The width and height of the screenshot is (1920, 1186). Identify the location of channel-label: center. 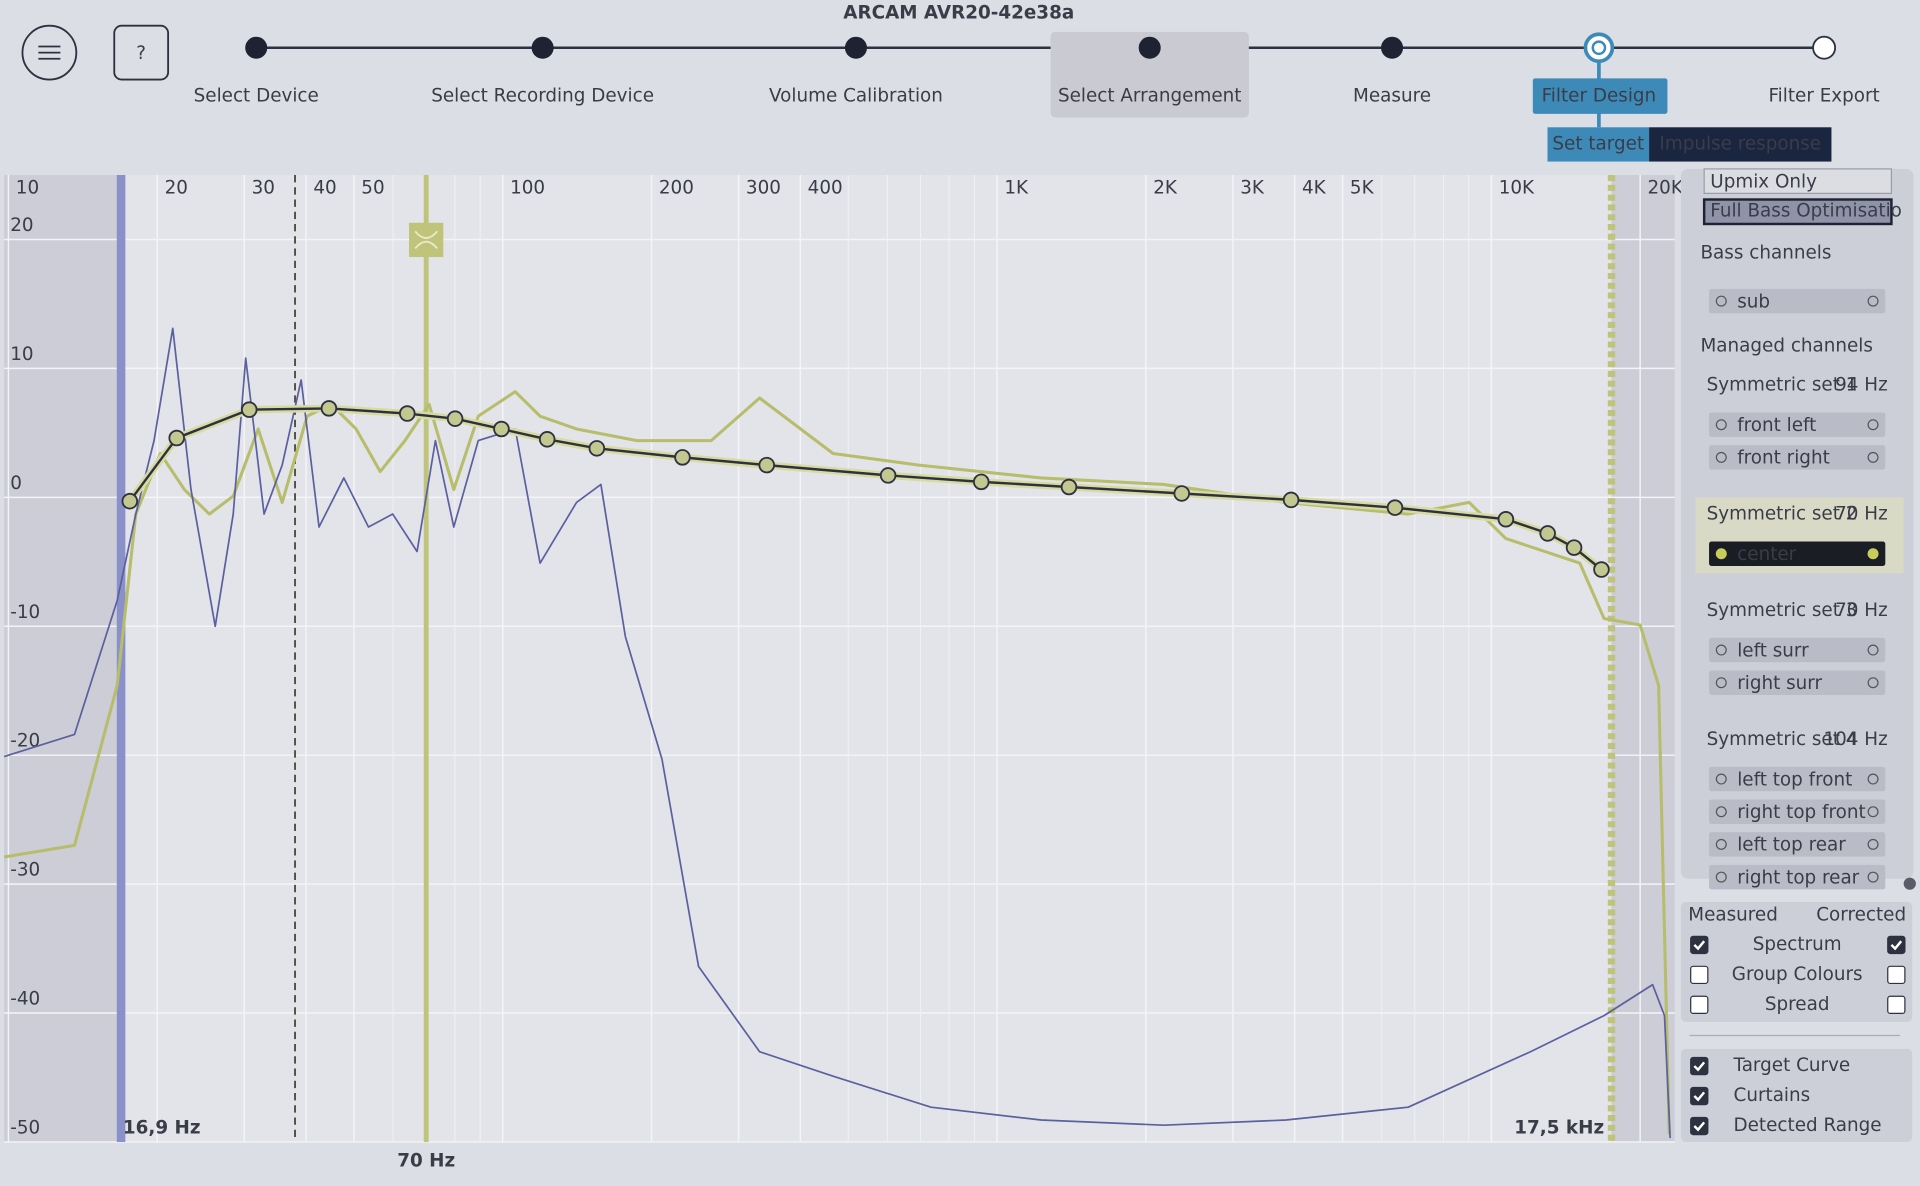
(1766, 554).